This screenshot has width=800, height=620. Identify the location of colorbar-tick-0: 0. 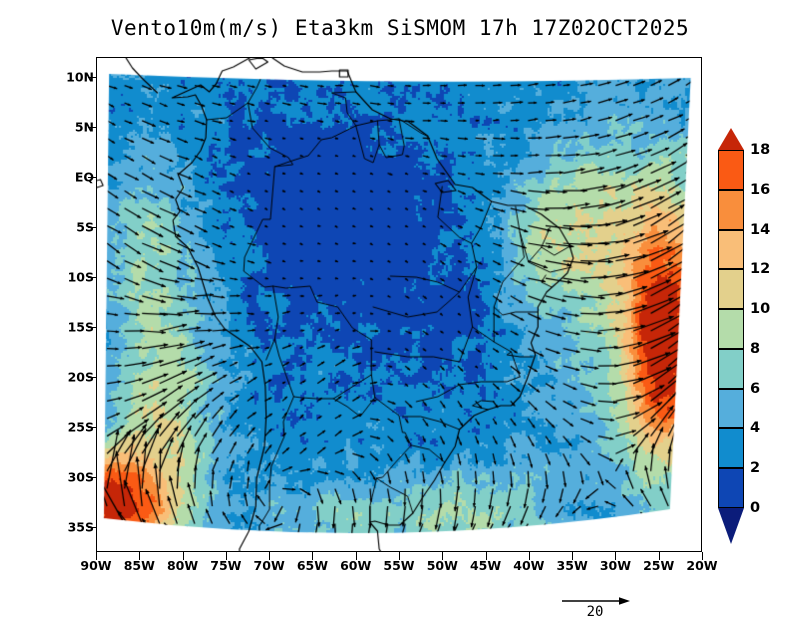
(755, 508).